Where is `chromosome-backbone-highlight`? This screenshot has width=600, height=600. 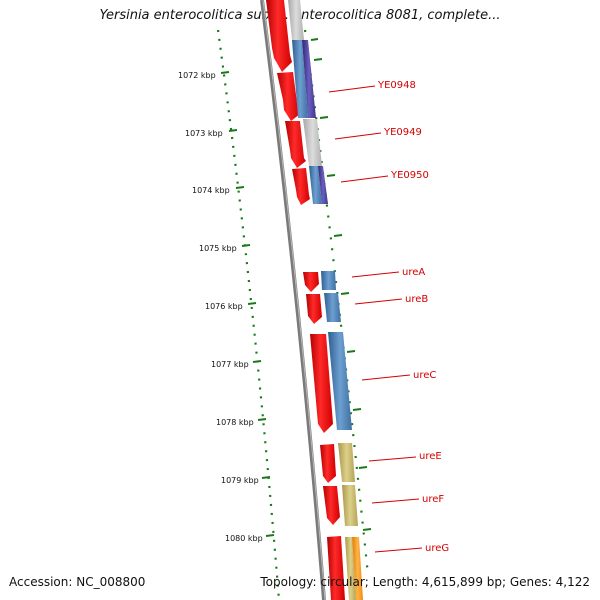
chromosome-backbone-highlight is located at coordinates (294, 300).